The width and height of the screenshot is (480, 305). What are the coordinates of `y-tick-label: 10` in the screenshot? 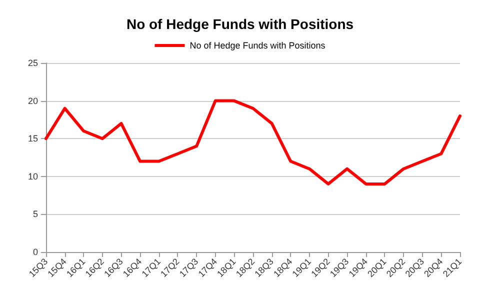 It's located at (33, 176).